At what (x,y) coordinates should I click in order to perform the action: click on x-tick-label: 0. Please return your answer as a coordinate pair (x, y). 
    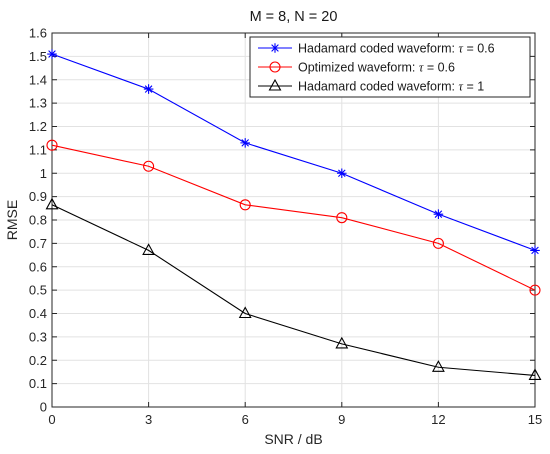
    Looking at the image, I should click on (51, 419).